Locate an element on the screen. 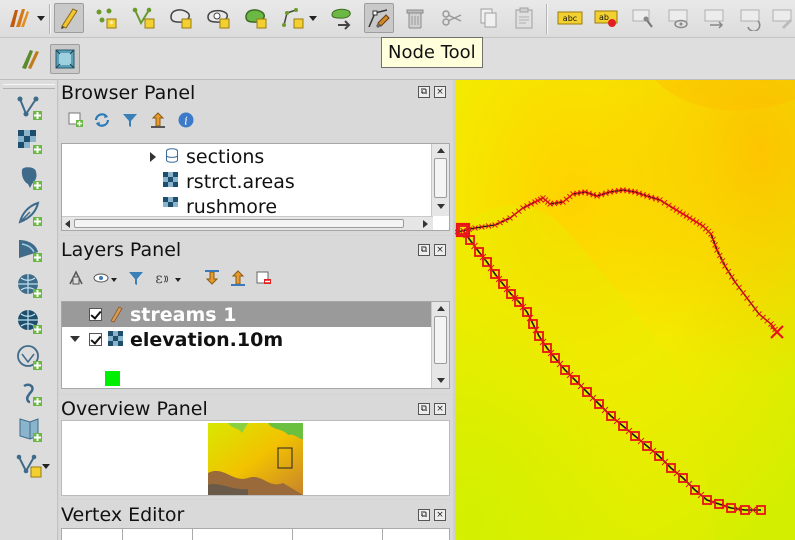 The height and width of the screenshot is (540, 795). filter-legend-icon is located at coordinates (136, 278).